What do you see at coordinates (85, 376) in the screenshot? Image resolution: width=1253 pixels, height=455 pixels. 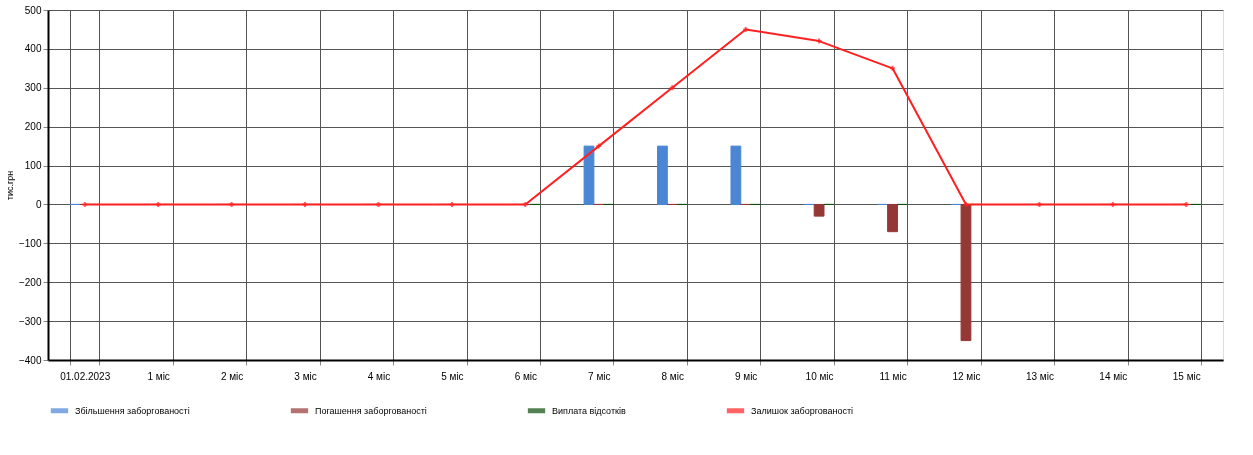 I see `x-tick-label: 01.02.2023` at bounding box center [85, 376].